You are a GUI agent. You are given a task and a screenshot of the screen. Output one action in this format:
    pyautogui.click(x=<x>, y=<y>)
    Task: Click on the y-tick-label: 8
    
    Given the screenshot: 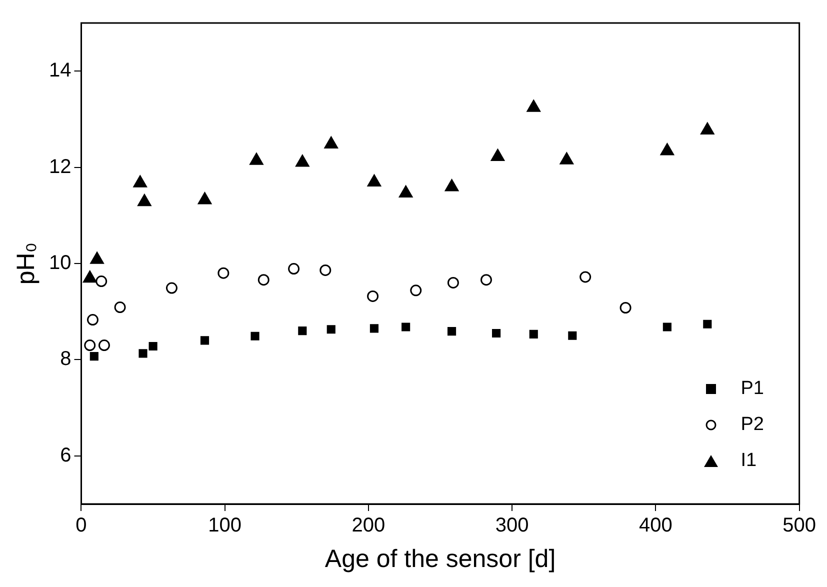 What is the action you would take?
    pyautogui.click(x=66, y=359)
    